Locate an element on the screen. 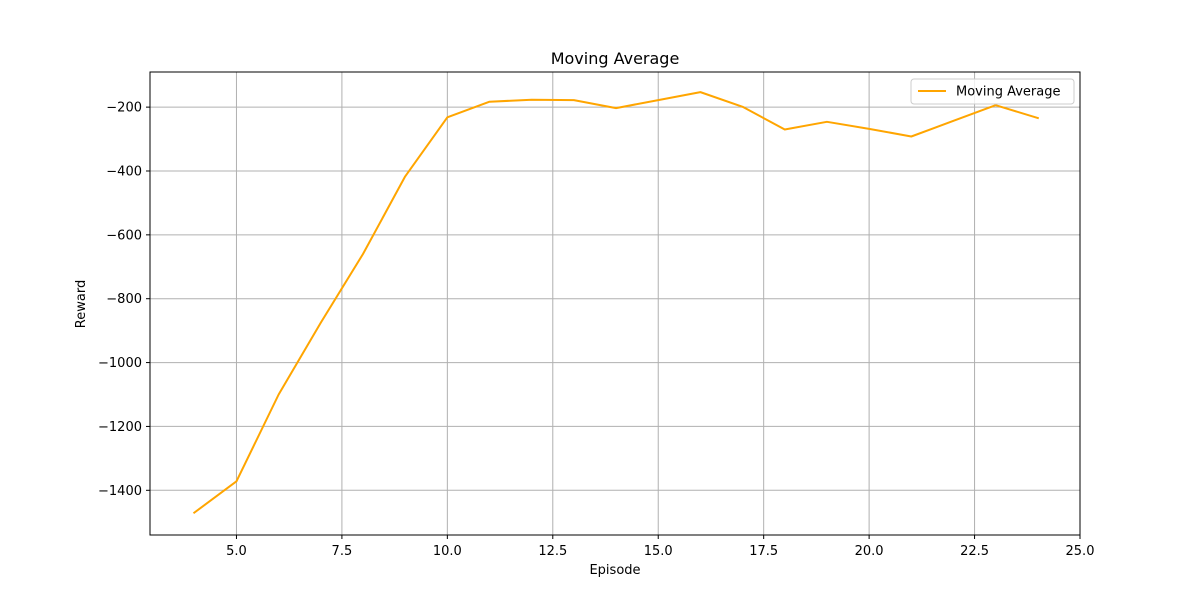 The height and width of the screenshot is (600, 1200). x-tick-label: 25.0 is located at coordinates (1080, 551).